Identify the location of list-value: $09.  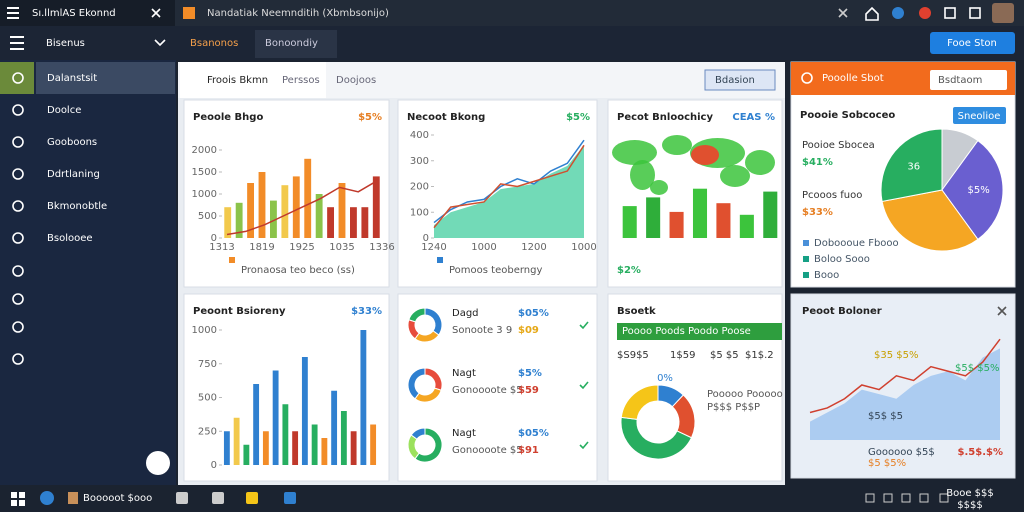
(528, 330).